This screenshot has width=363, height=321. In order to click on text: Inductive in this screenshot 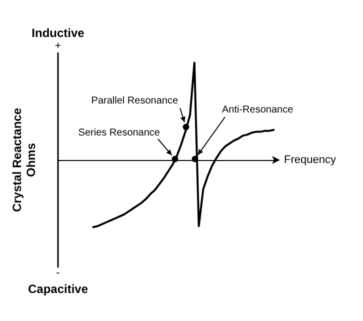, I will do `click(58, 33)`.